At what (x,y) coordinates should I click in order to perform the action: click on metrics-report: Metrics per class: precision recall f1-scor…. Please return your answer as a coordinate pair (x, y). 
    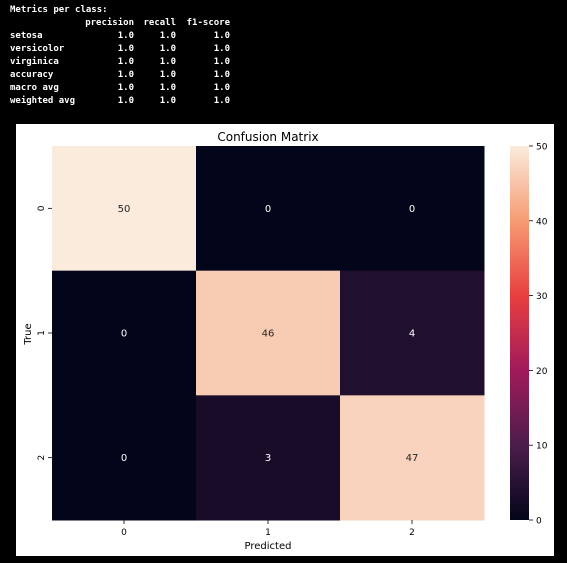
    Looking at the image, I should click on (120, 56).